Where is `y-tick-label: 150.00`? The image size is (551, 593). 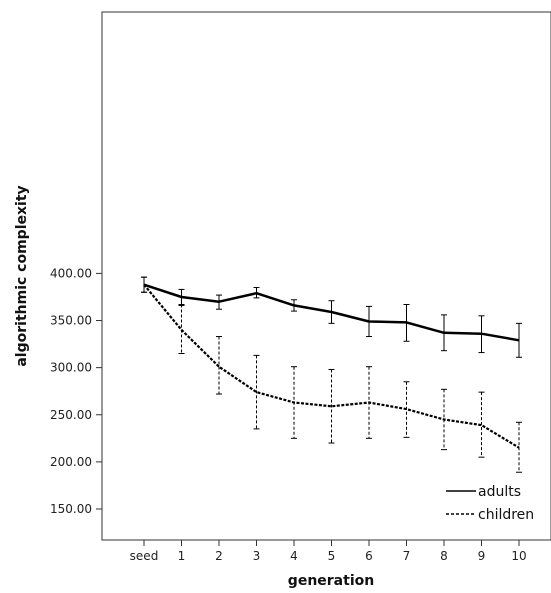
y-tick-label: 150.00 is located at coordinates (71, 509).